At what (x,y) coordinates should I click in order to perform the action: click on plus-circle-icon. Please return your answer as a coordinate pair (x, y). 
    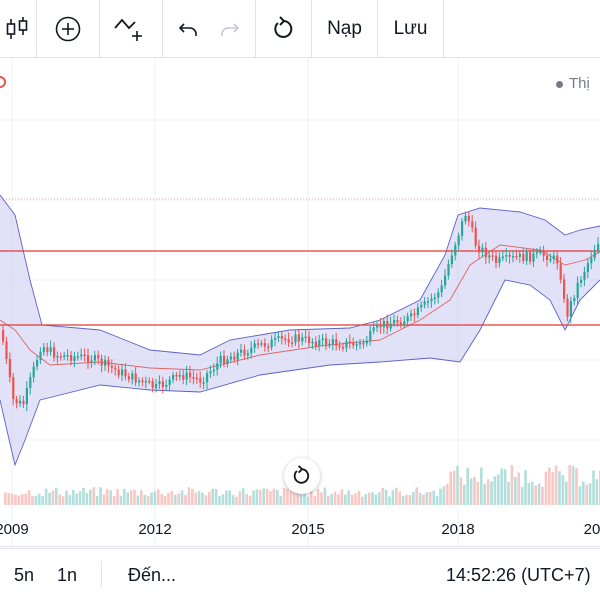
    Looking at the image, I should click on (68, 28).